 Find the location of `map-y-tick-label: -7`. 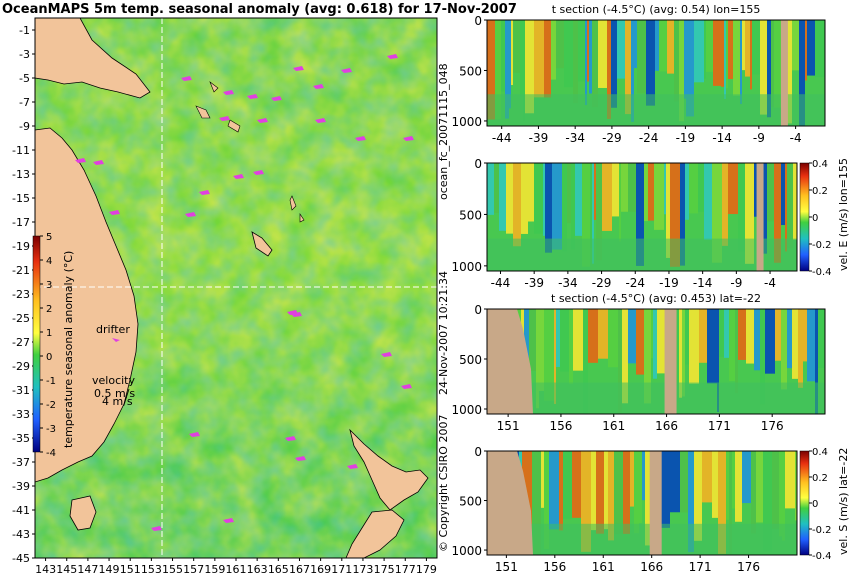

map-y-tick-label: -7 is located at coordinates (24, 102).